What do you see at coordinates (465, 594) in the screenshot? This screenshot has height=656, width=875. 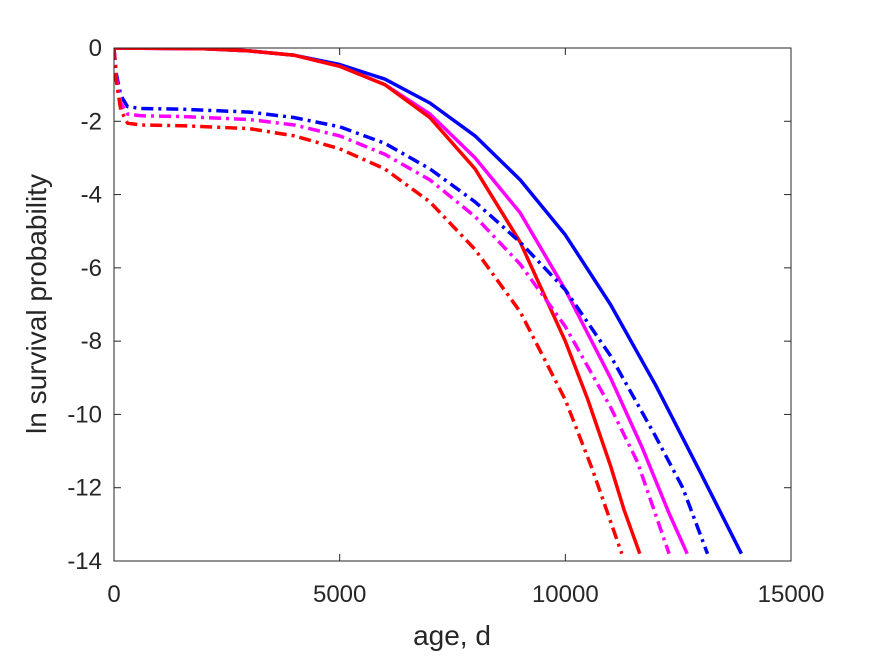 I see `x-tick-labels: 0 5000 10000 15000` at bounding box center [465, 594].